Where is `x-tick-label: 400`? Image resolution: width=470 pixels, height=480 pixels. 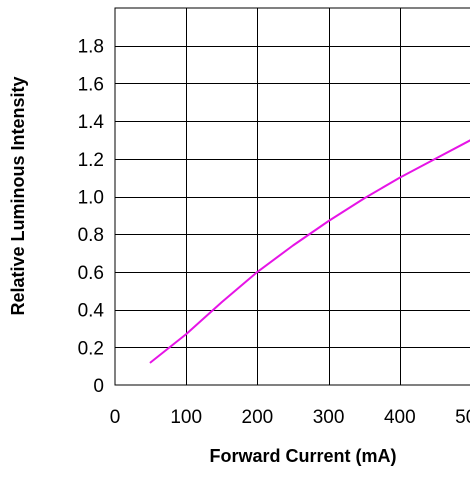
x-tick-label: 400 is located at coordinates (400, 417).